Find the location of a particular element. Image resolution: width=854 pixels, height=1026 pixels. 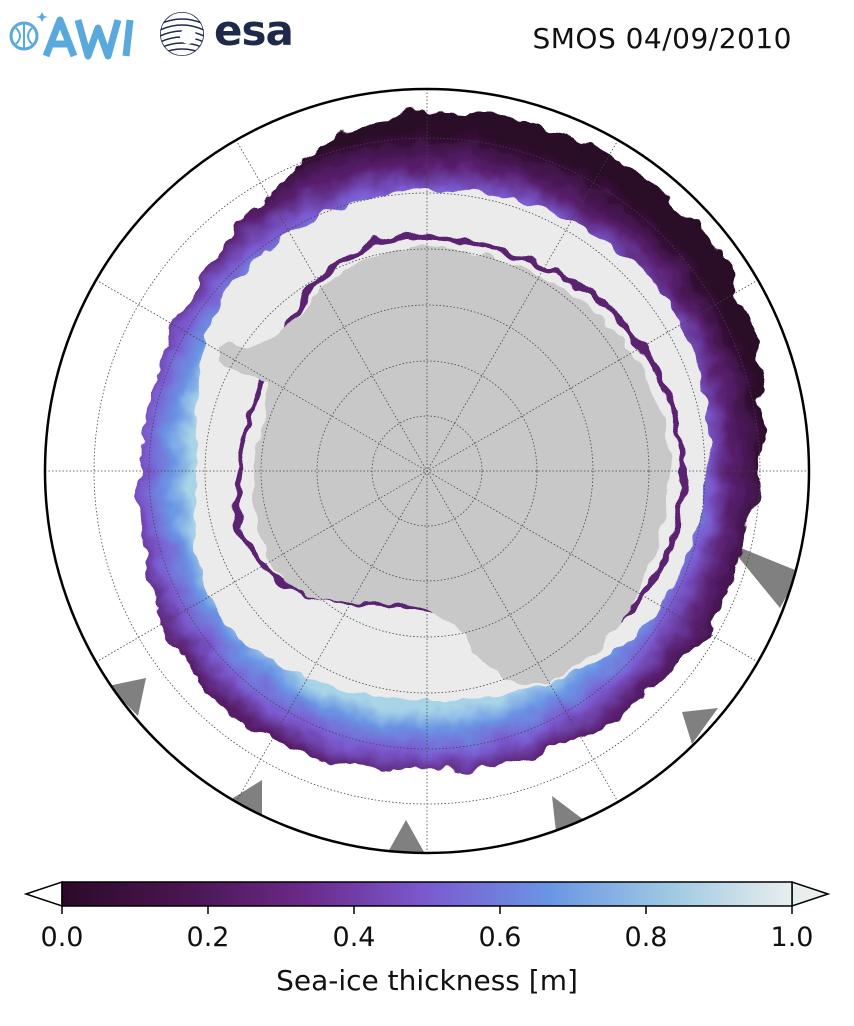

colorbar-gradient is located at coordinates (427, 894).